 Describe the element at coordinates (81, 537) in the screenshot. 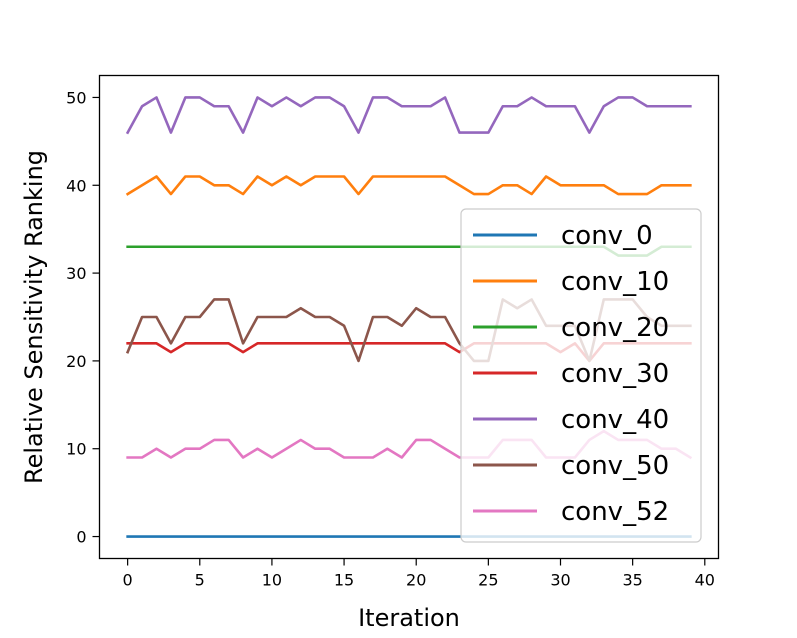

I see `y-tick-label: 0` at that location.